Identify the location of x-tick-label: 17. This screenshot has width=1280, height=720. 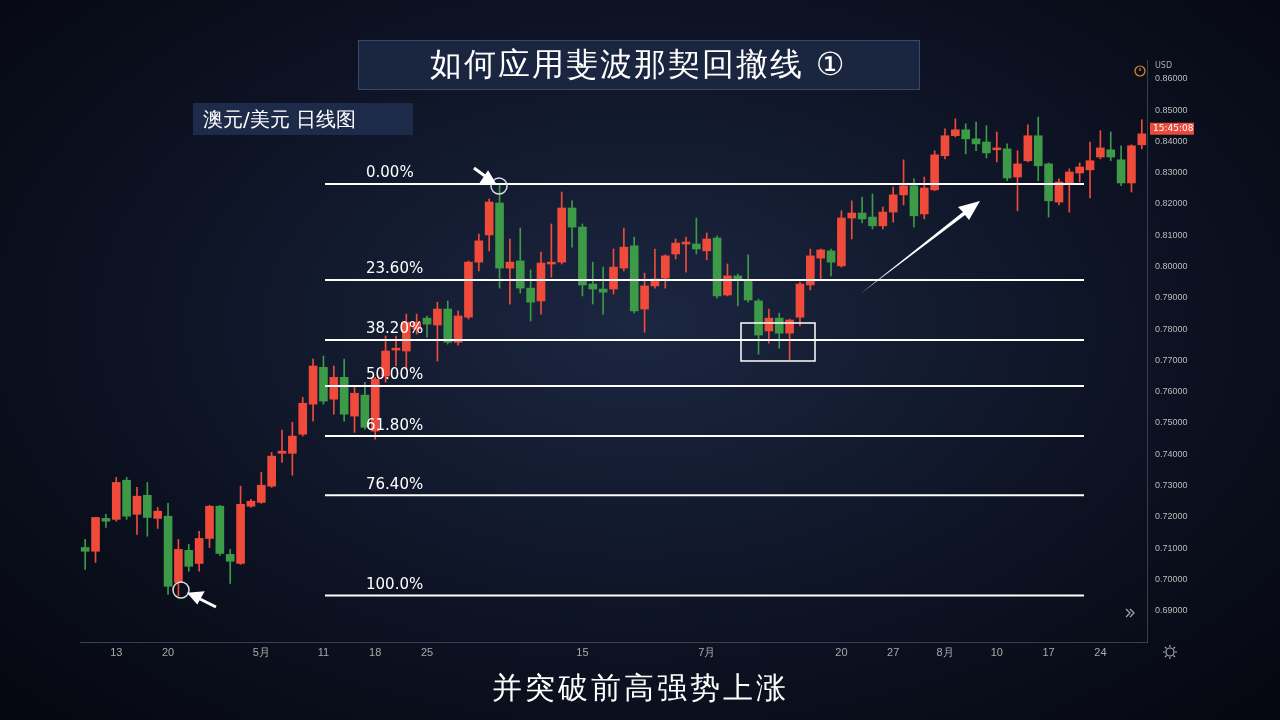
(1048, 651).